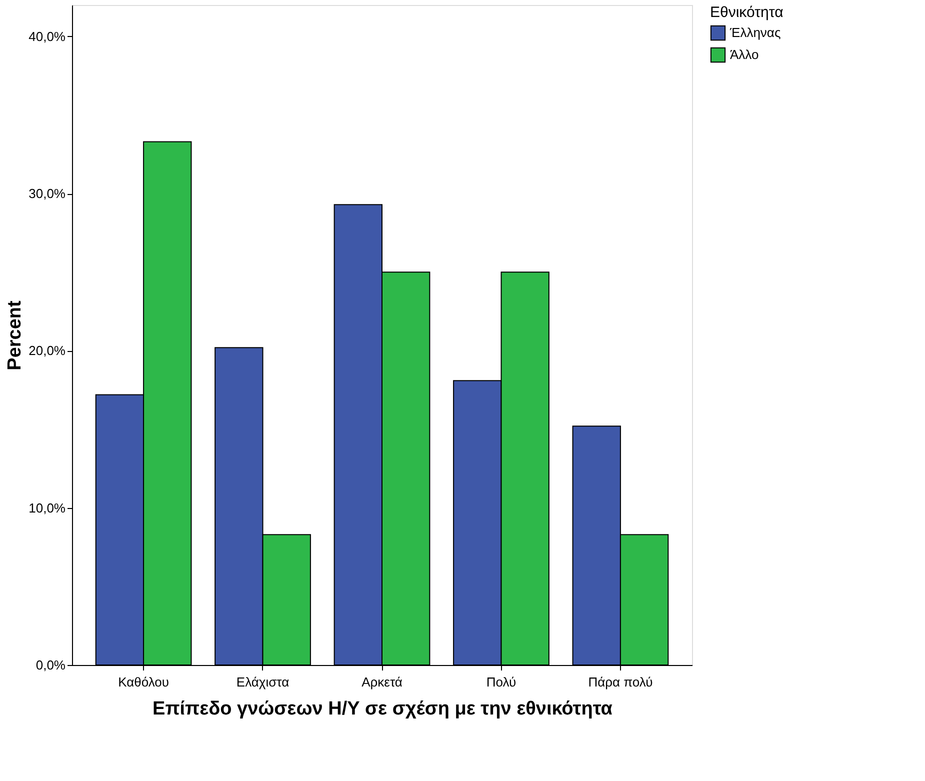  What do you see at coordinates (382, 682) in the screenshot?
I see `x-tick-label: Αρκετά` at bounding box center [382, 682].